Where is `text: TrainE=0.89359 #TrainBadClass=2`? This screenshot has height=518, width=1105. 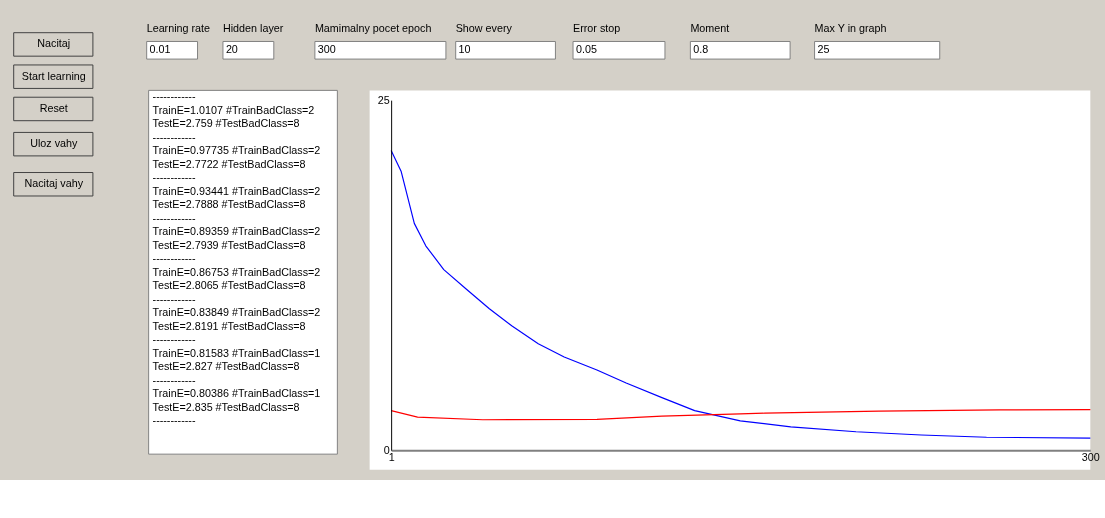 text: TrainE=0.89359 #TrainBadClass=2 is located at coordinates (236, 231).